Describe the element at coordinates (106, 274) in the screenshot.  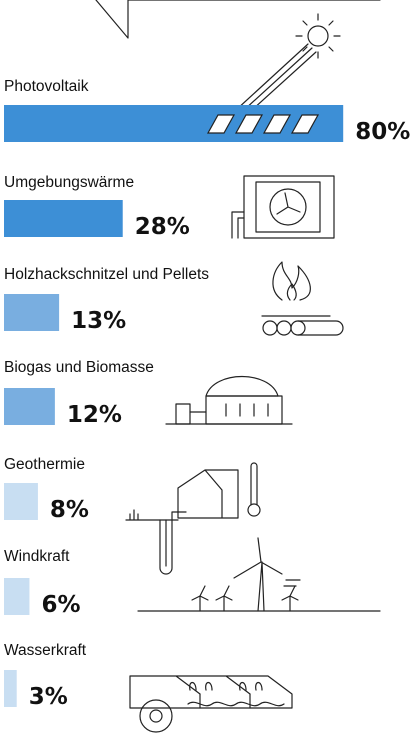
I see `category-label: Holzhackschnitzel und Pellets` at that location.